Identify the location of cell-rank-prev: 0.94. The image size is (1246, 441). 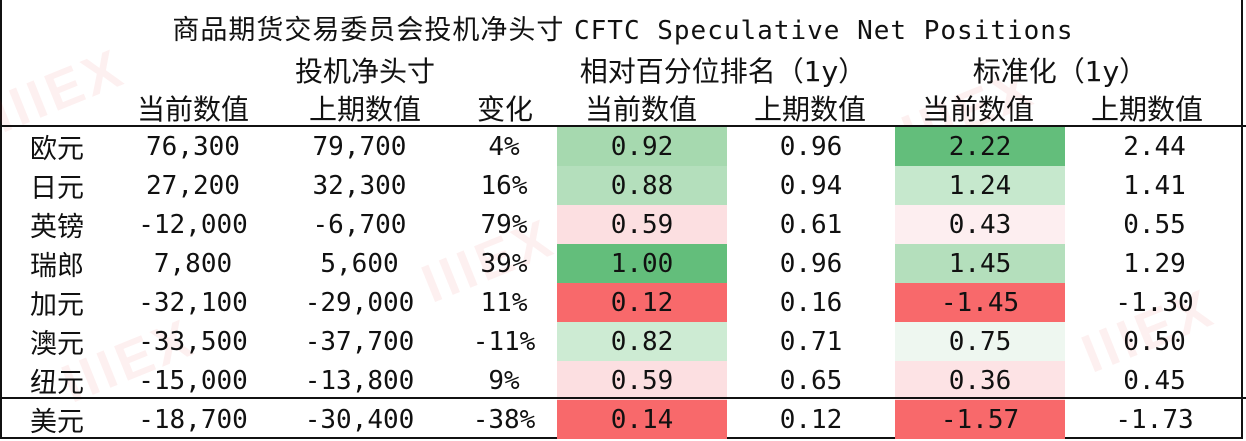
(811, 185).